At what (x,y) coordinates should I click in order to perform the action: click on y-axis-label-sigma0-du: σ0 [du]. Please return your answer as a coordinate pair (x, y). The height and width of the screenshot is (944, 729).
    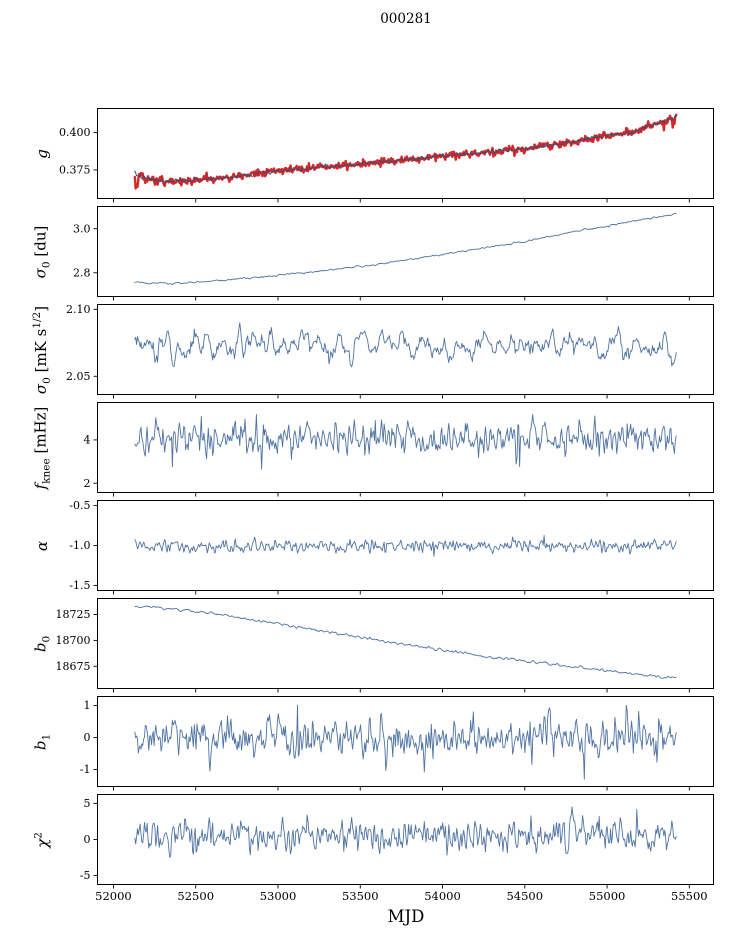
    Looking at the image, I should click on (42, 251).